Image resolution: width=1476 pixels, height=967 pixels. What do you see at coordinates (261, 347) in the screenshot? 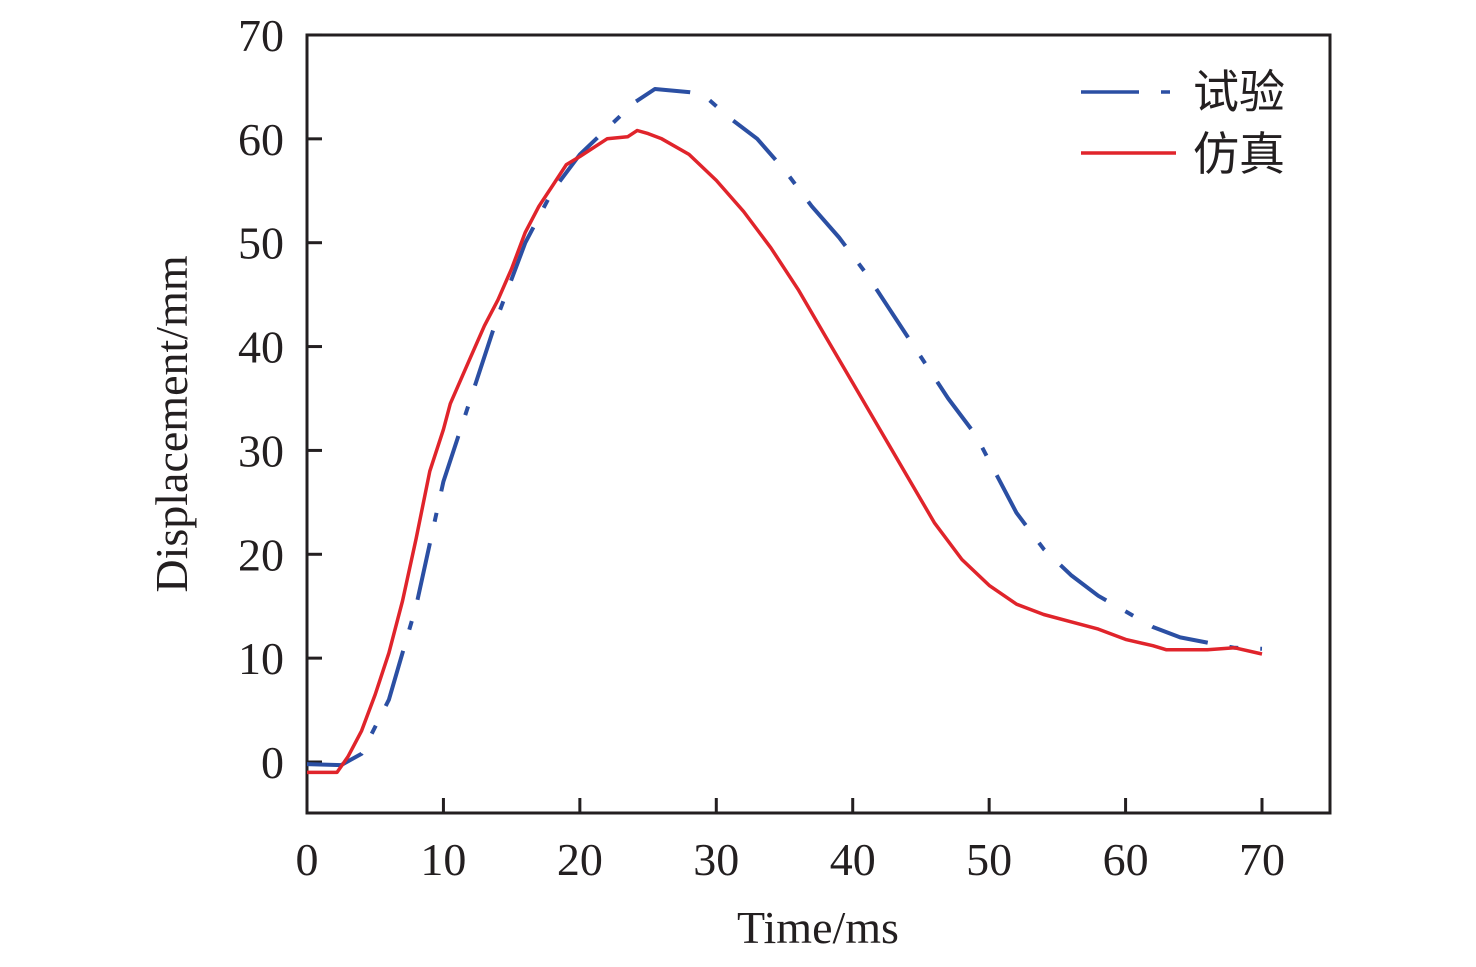
I see `y-tick-label: 40` at bounding box center [261, 347].